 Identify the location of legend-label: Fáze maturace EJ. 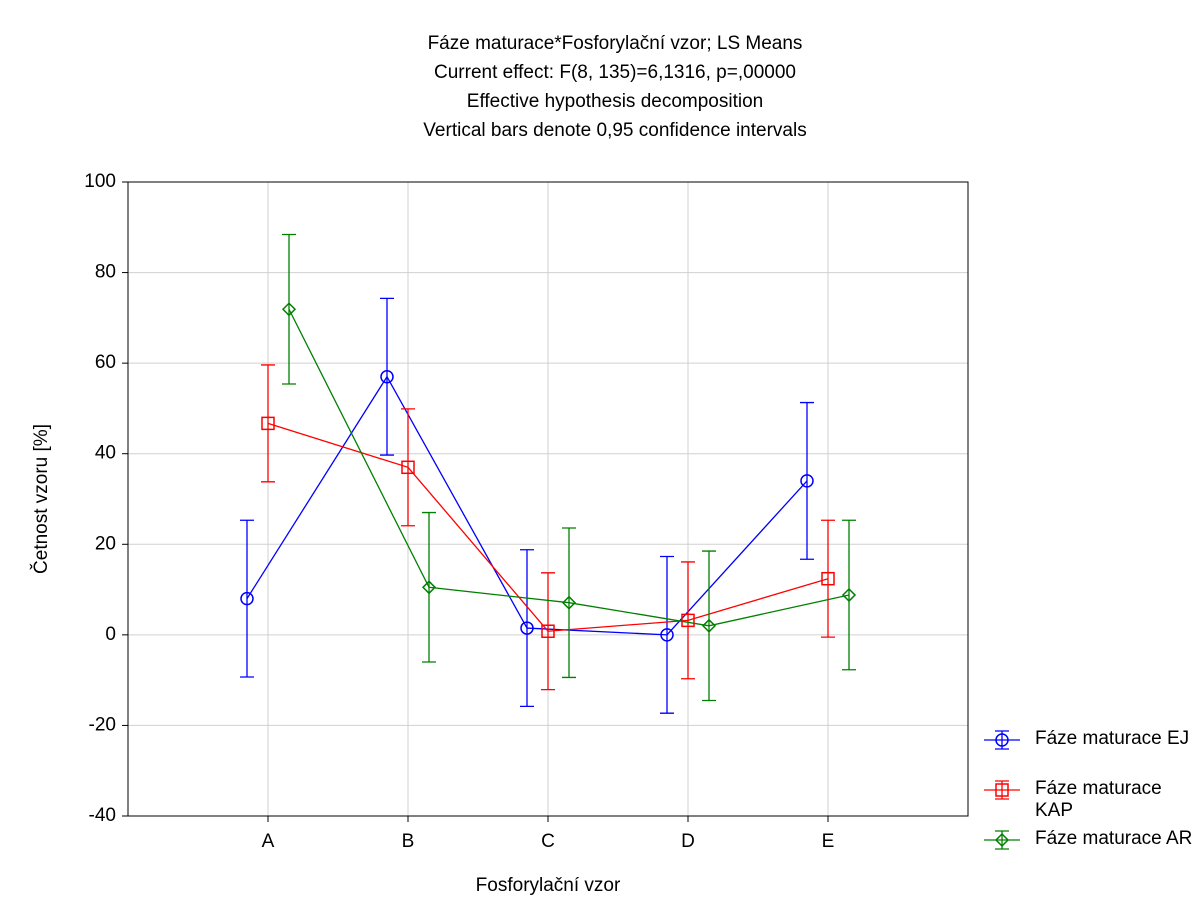
(1112, 738).